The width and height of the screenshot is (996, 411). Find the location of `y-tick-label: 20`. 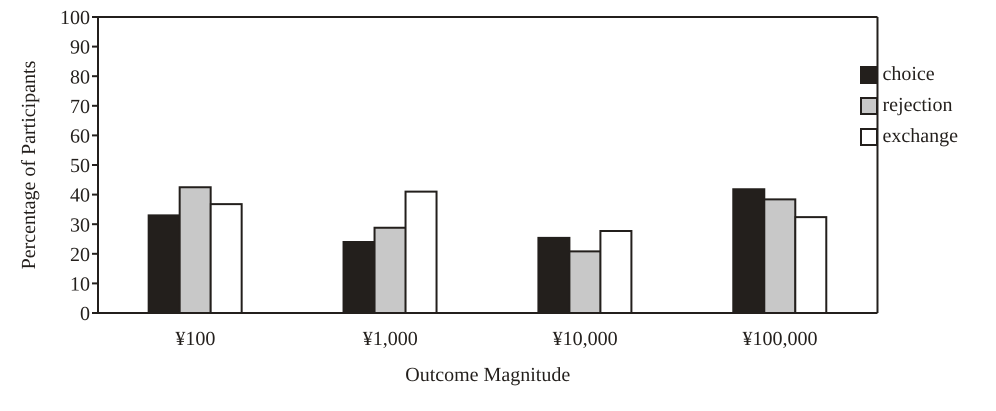

y-tick-label: 20 is located at coordinates (80, 255).